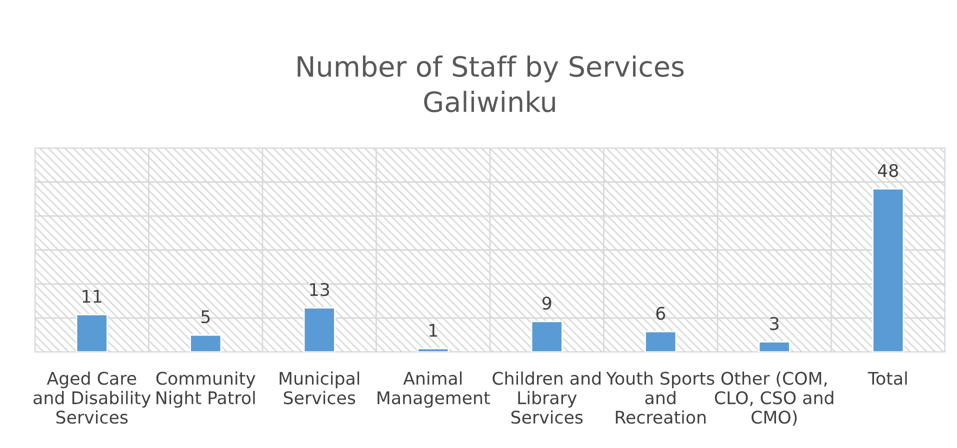 This screenshot has width=957, height=448. What do you see at coordinates (547, 303) in the screenshot?
I see `data-label: 9` at bounding box center [547, 303].